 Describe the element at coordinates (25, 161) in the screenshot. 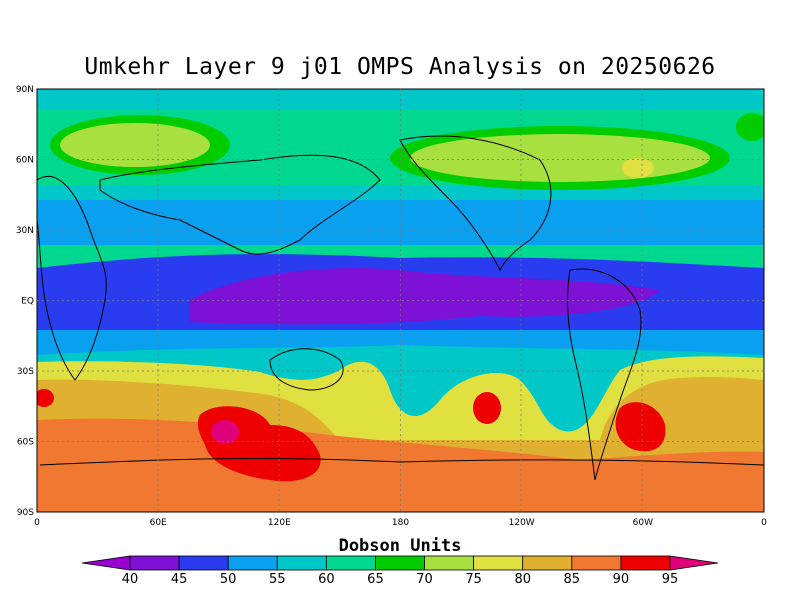

I see `lat-tick-label: 60N` at that location.